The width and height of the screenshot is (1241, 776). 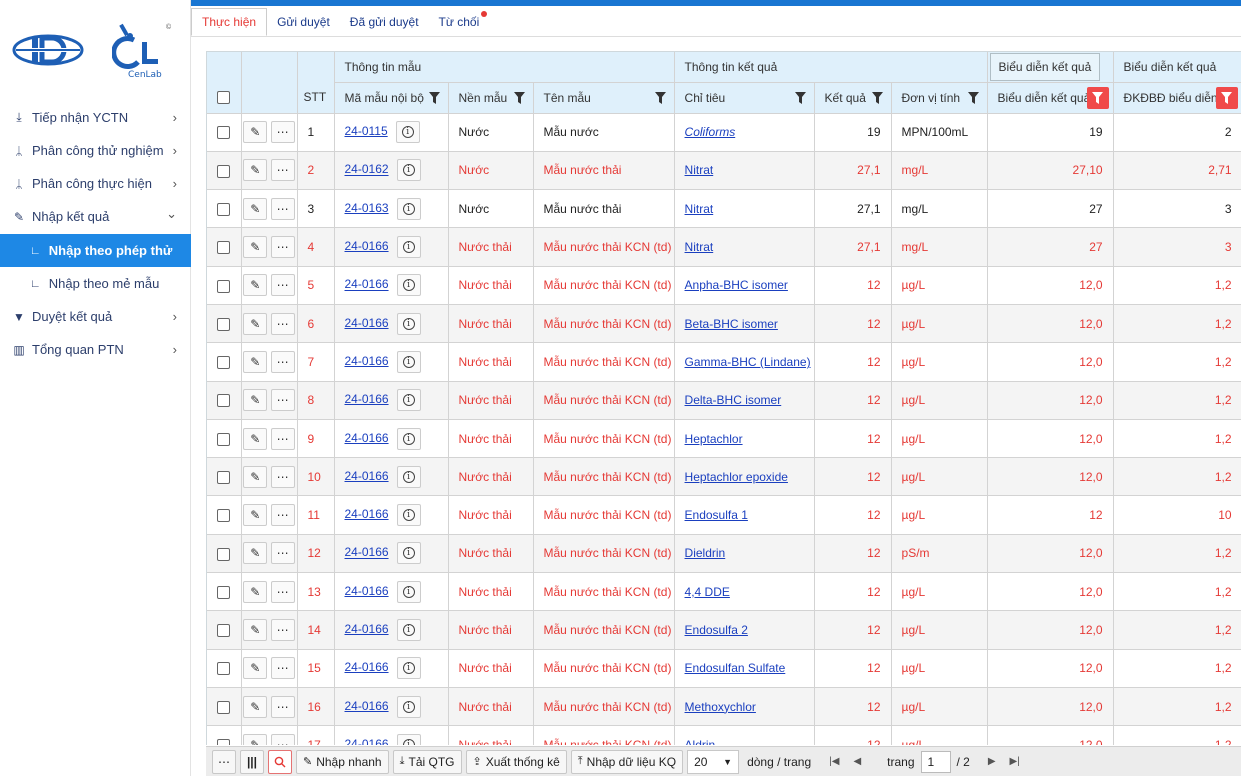 I want to click on result-cell: 19, so click(x=853, y=132).